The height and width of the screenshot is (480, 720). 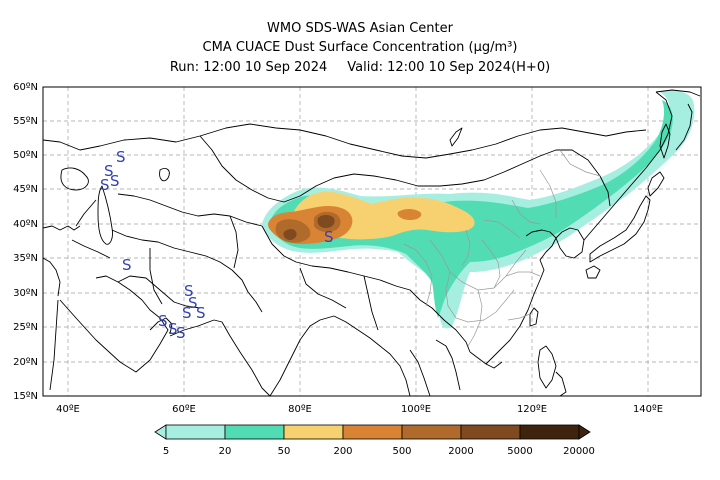 I want to click on legend-label: 5, so click(x=166, y=451).